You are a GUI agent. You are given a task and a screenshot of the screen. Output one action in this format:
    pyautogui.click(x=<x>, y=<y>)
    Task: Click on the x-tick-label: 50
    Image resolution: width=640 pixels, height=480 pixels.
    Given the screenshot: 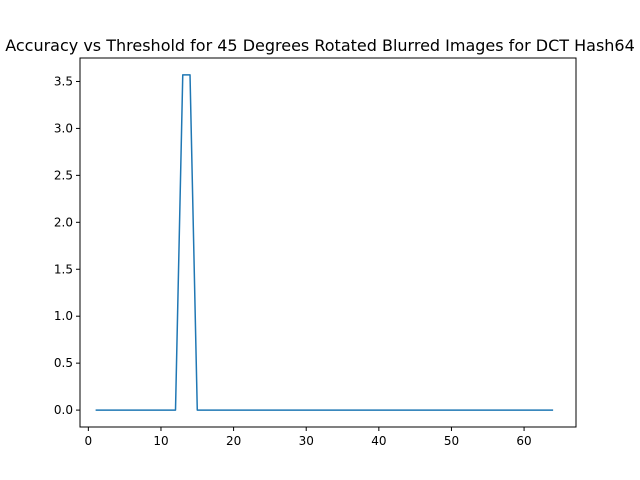 What is the action you would take?
    pyautogui.click(x=451, y=441)
    